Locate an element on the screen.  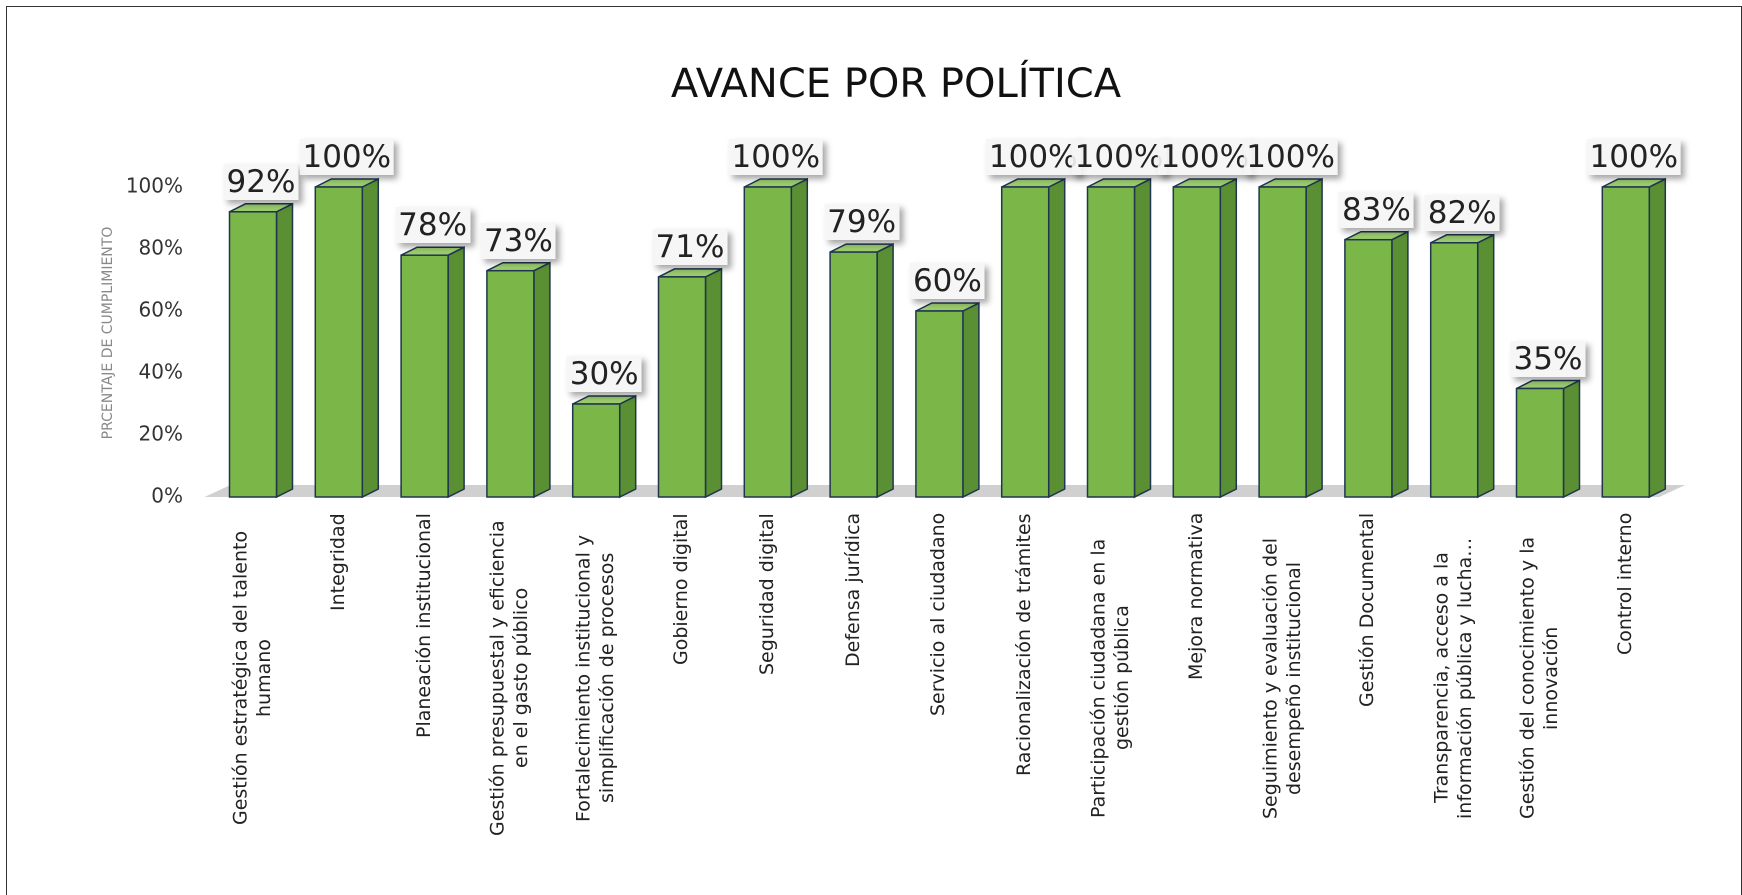
data-label: 83% is located at coordinates (1376, 209).